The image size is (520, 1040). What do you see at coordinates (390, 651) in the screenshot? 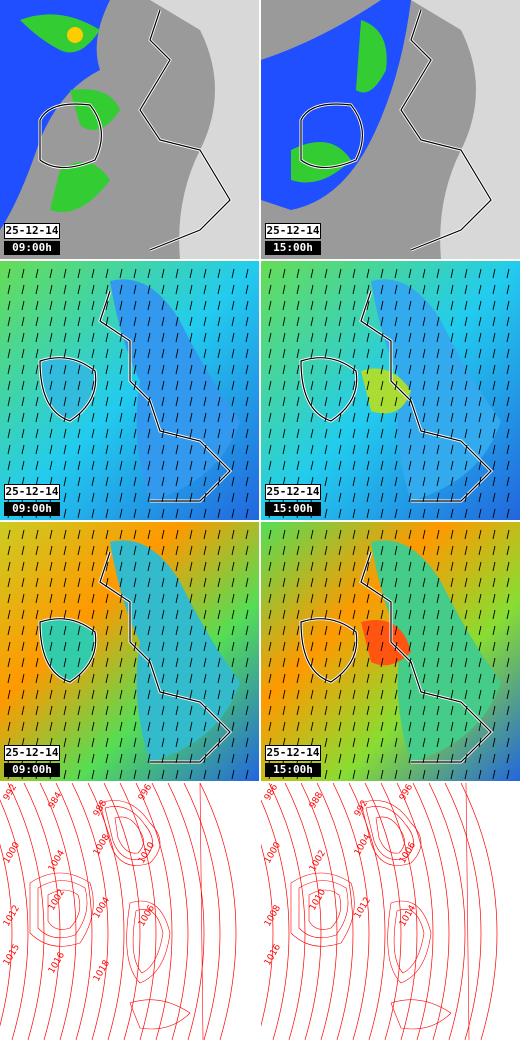
I see `wind-map-svg` at bounding box center [390, 651].